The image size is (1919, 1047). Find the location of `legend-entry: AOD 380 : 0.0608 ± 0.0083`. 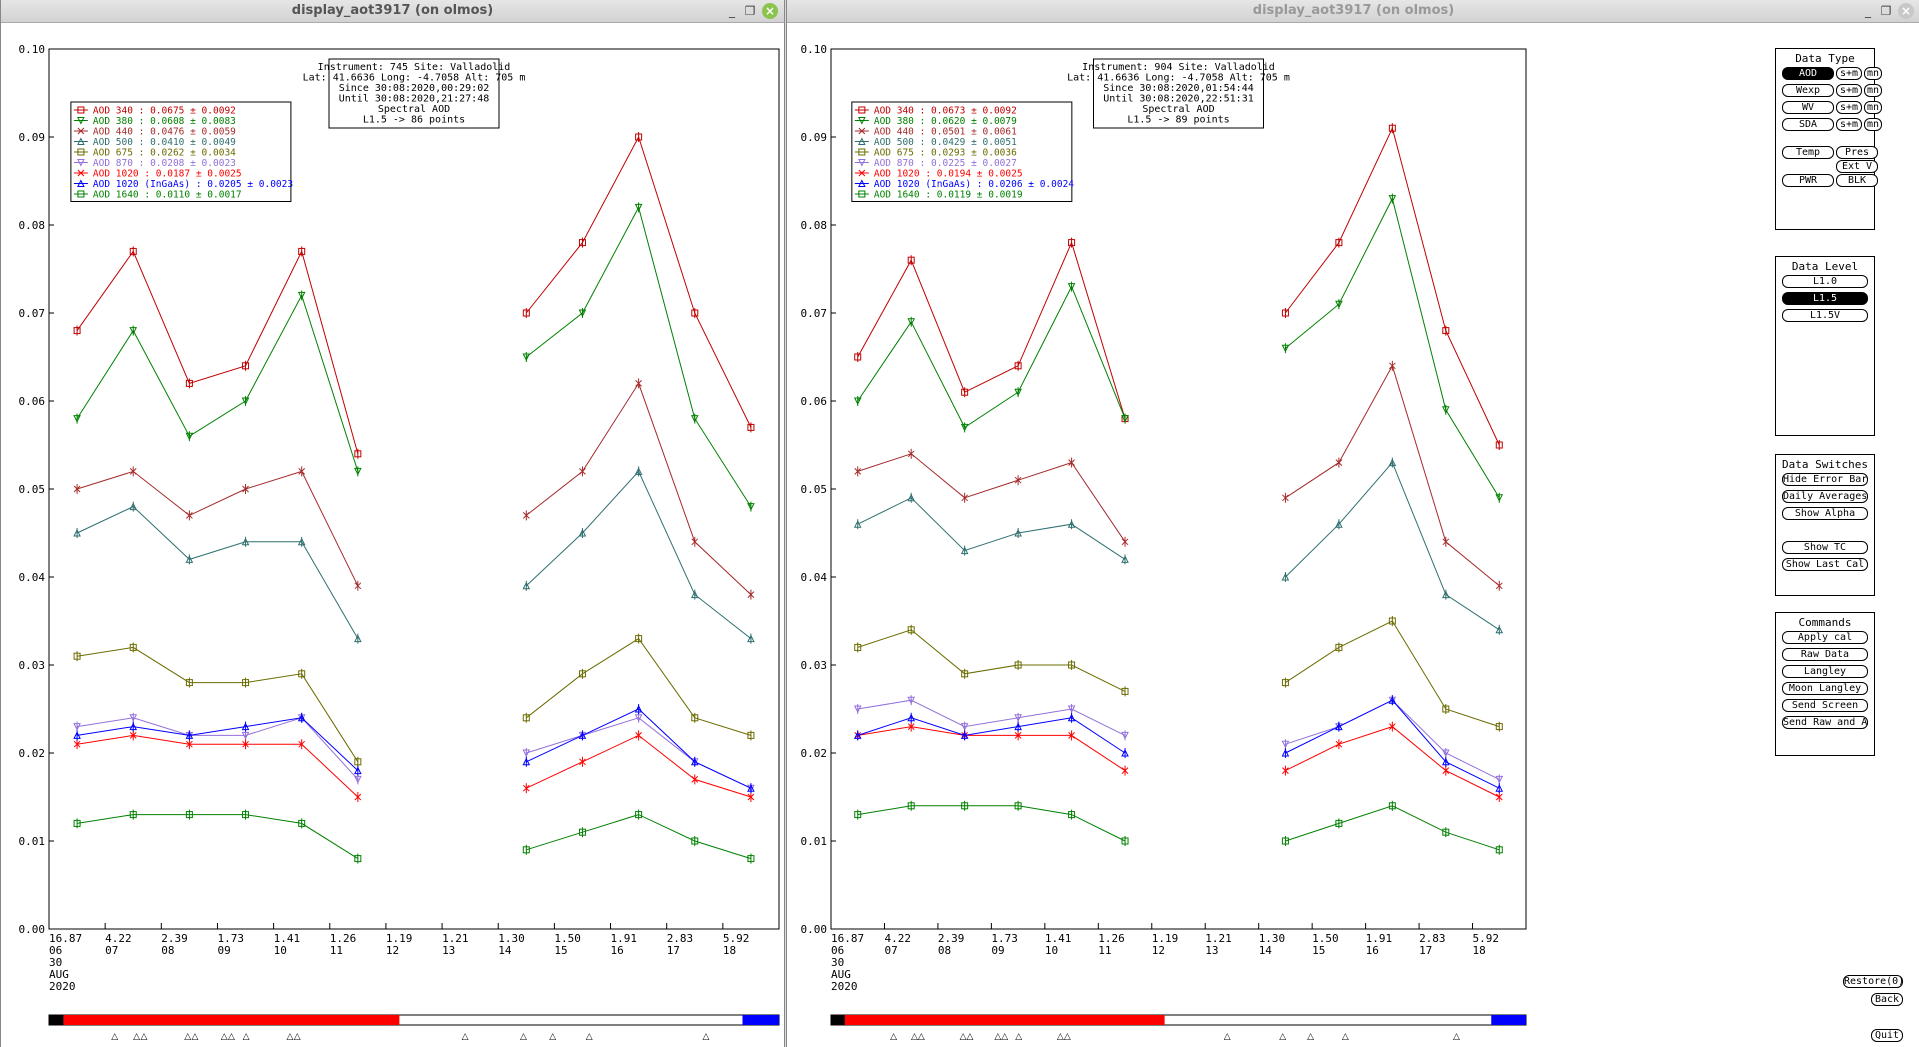

legend-entry: AOD 380 : 0.0608 ± 0.0083 is located at coordinates (164, 121).